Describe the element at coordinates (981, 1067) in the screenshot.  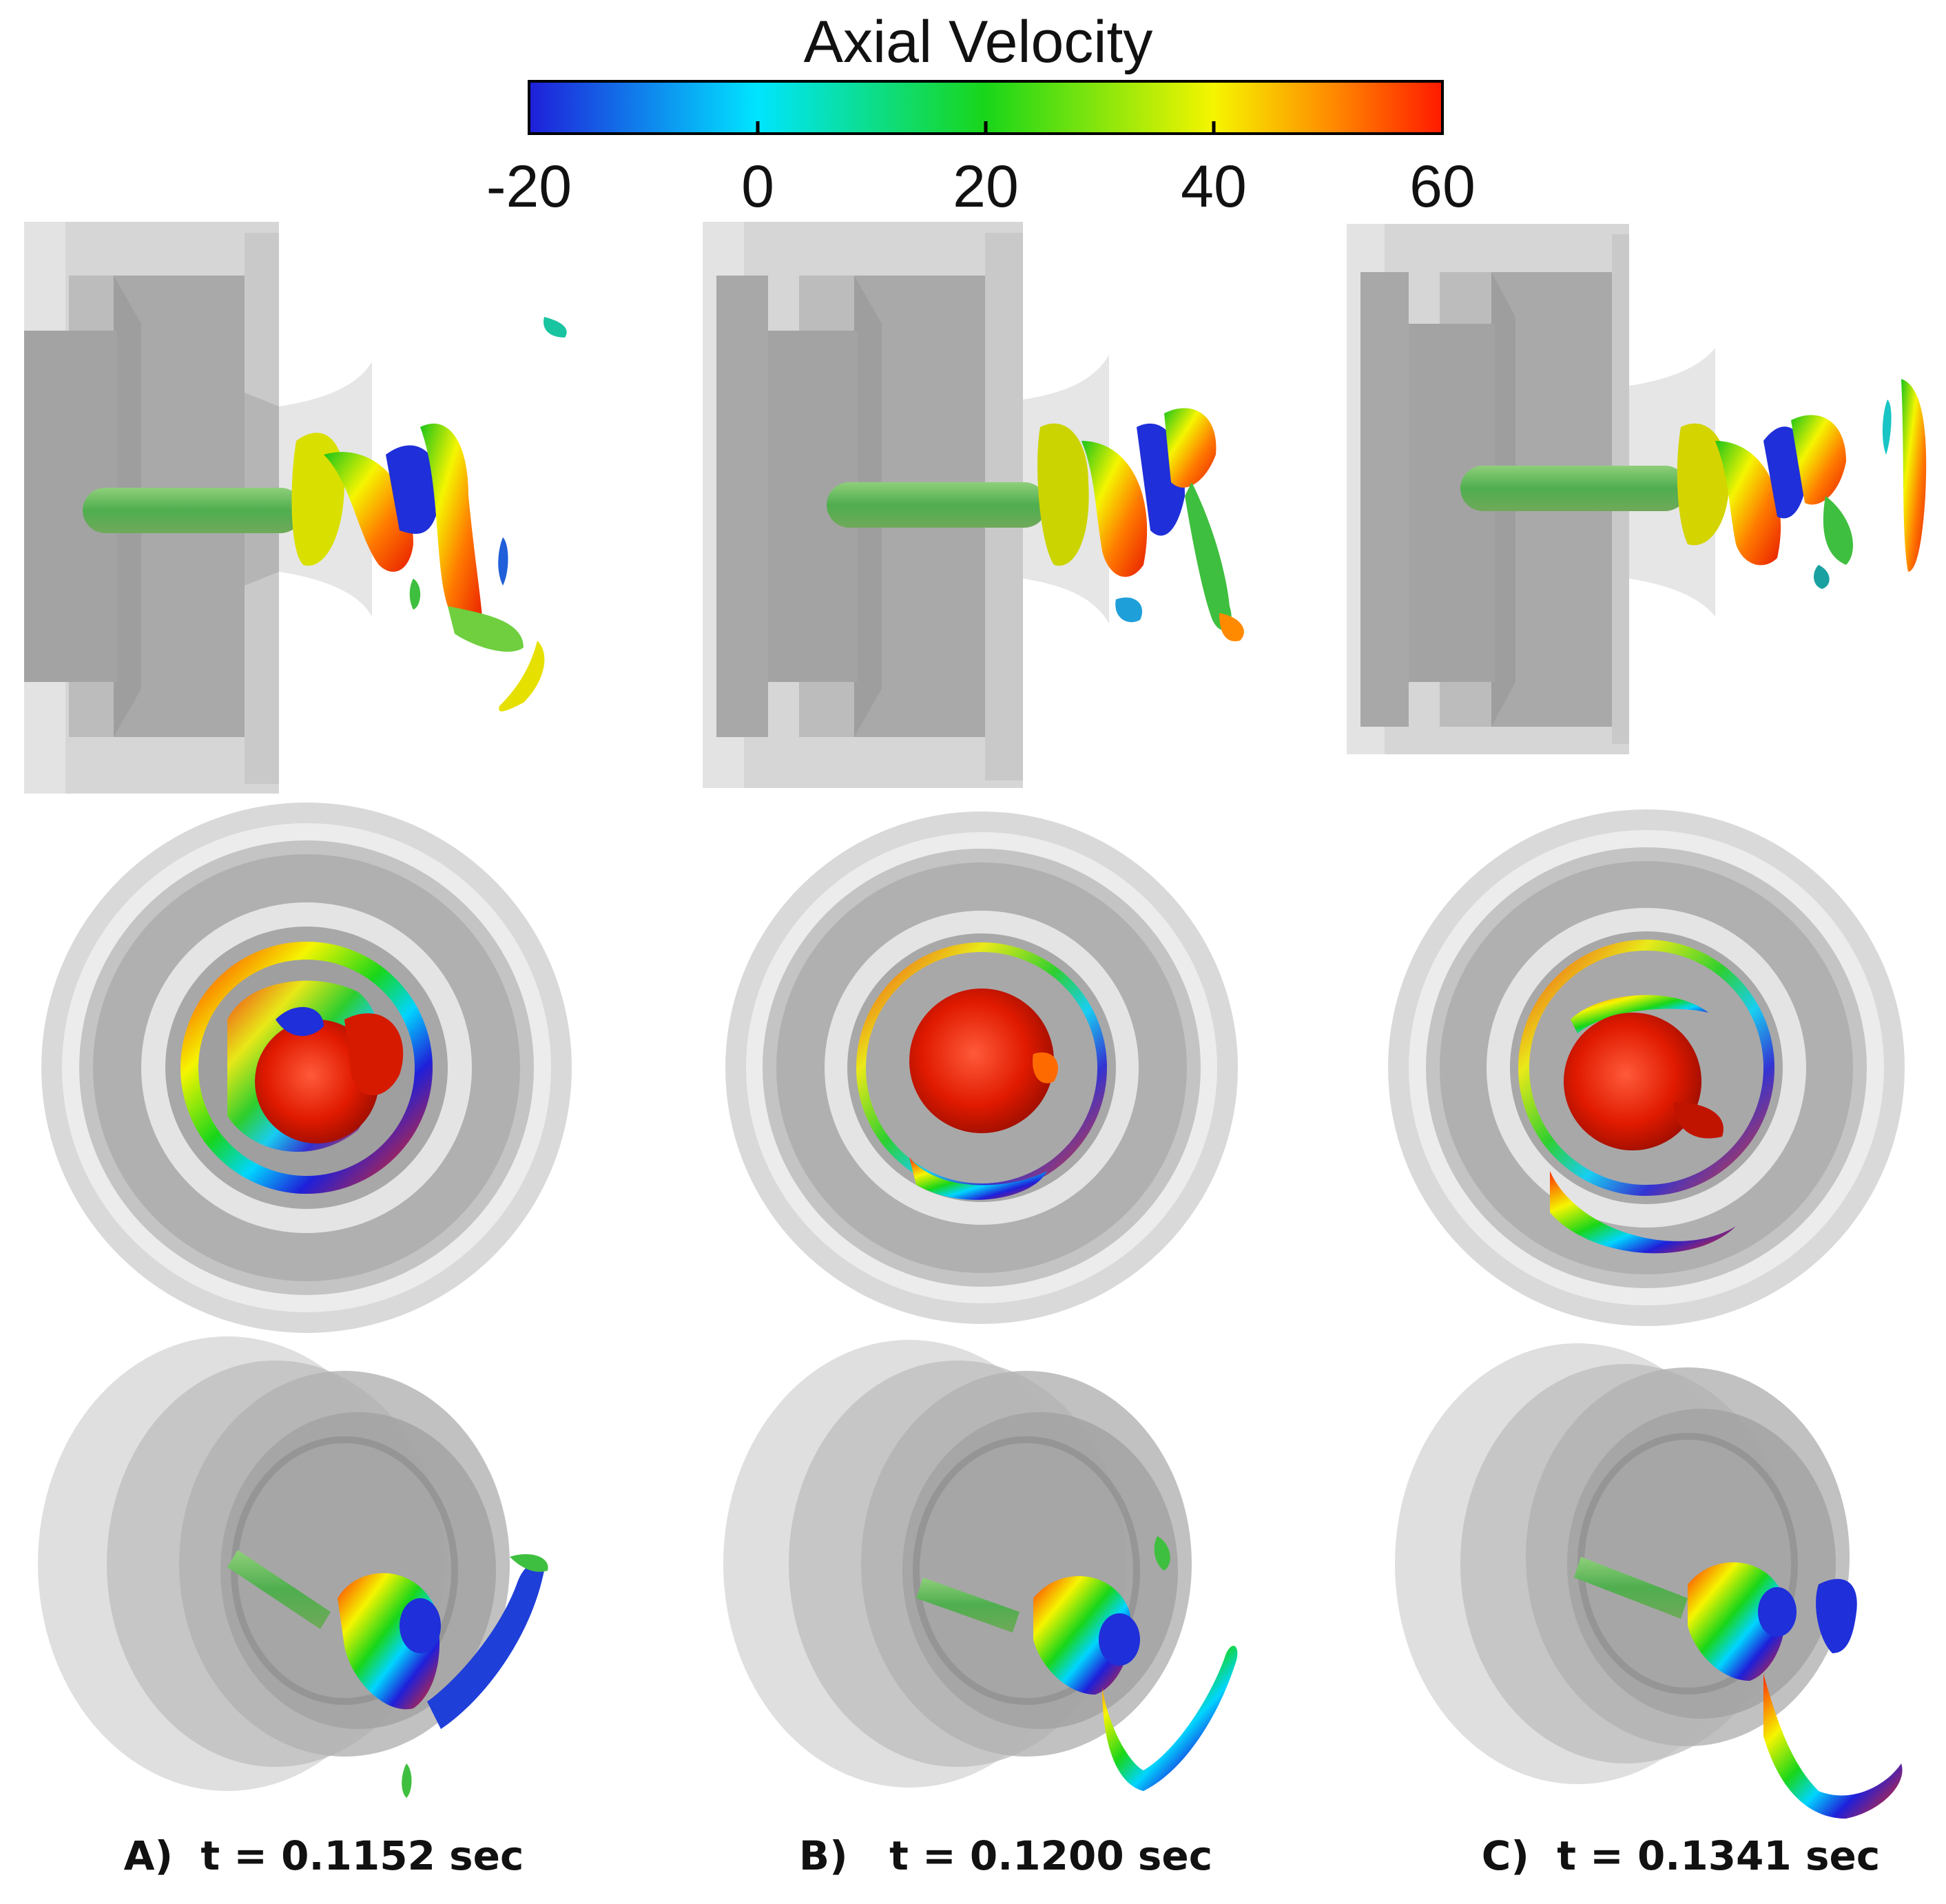
I see `end-view-b` at that location.